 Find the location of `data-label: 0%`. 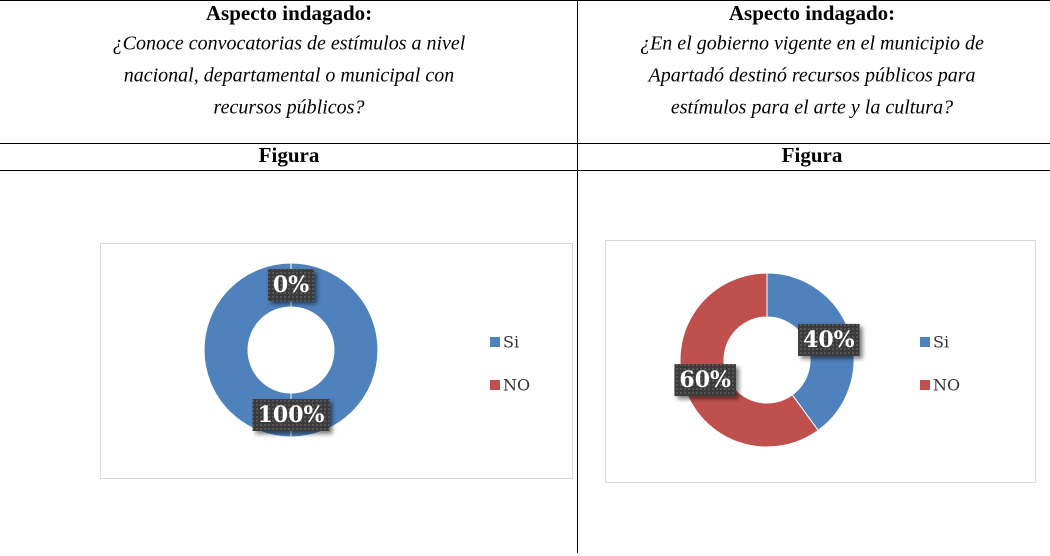

data-label: 0% is located at coordinates (291, 285).